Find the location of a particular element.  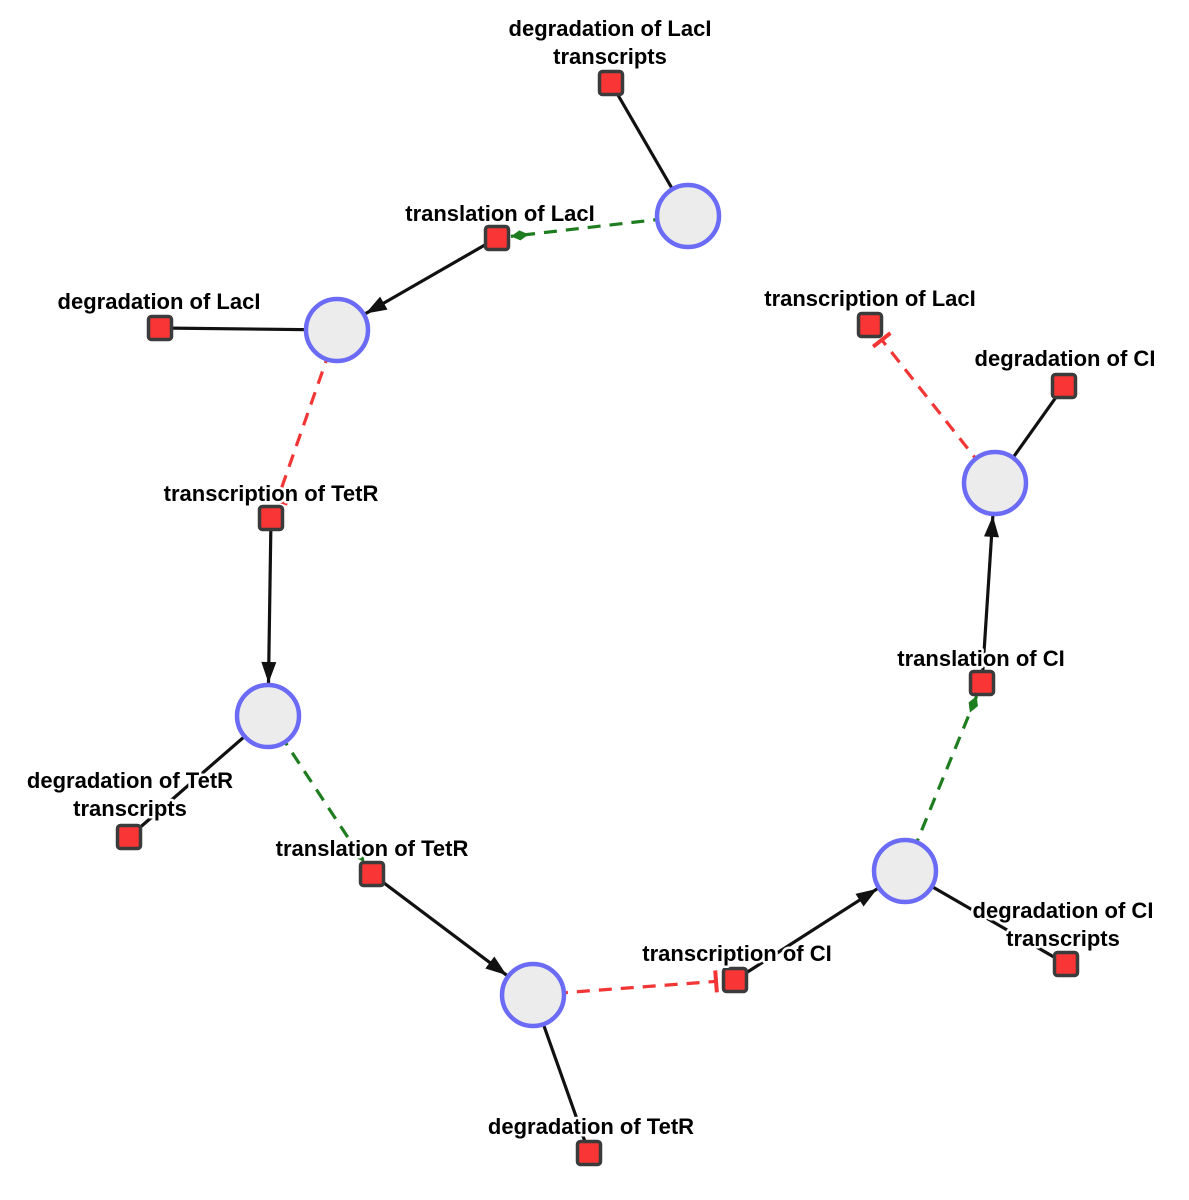

reaction-node-degradation-of-tetr-transcripts is located at coordinates (129, 837).